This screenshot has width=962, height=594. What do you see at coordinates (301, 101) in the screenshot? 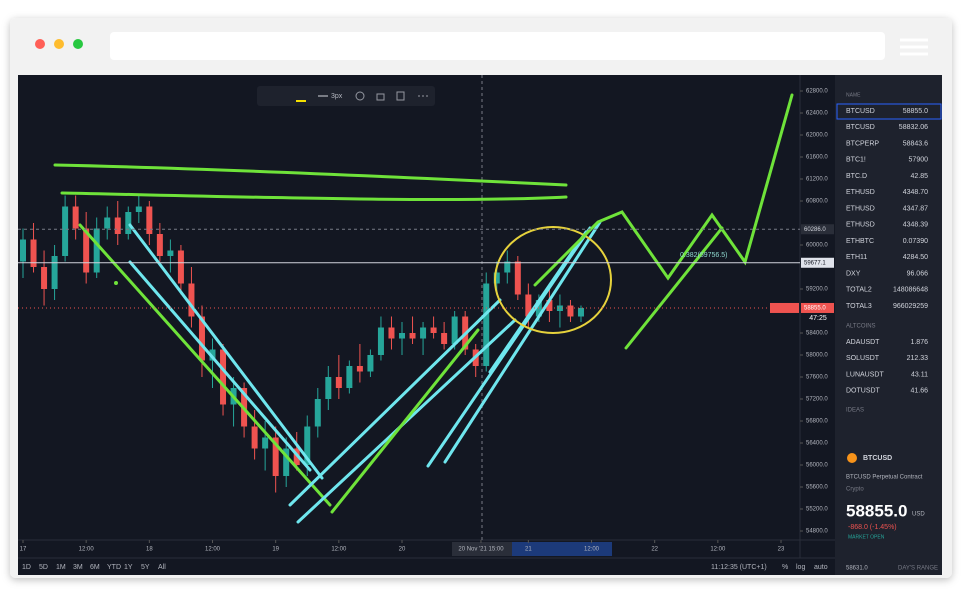
I see `color-swatch` at bounding box center [301, 101].